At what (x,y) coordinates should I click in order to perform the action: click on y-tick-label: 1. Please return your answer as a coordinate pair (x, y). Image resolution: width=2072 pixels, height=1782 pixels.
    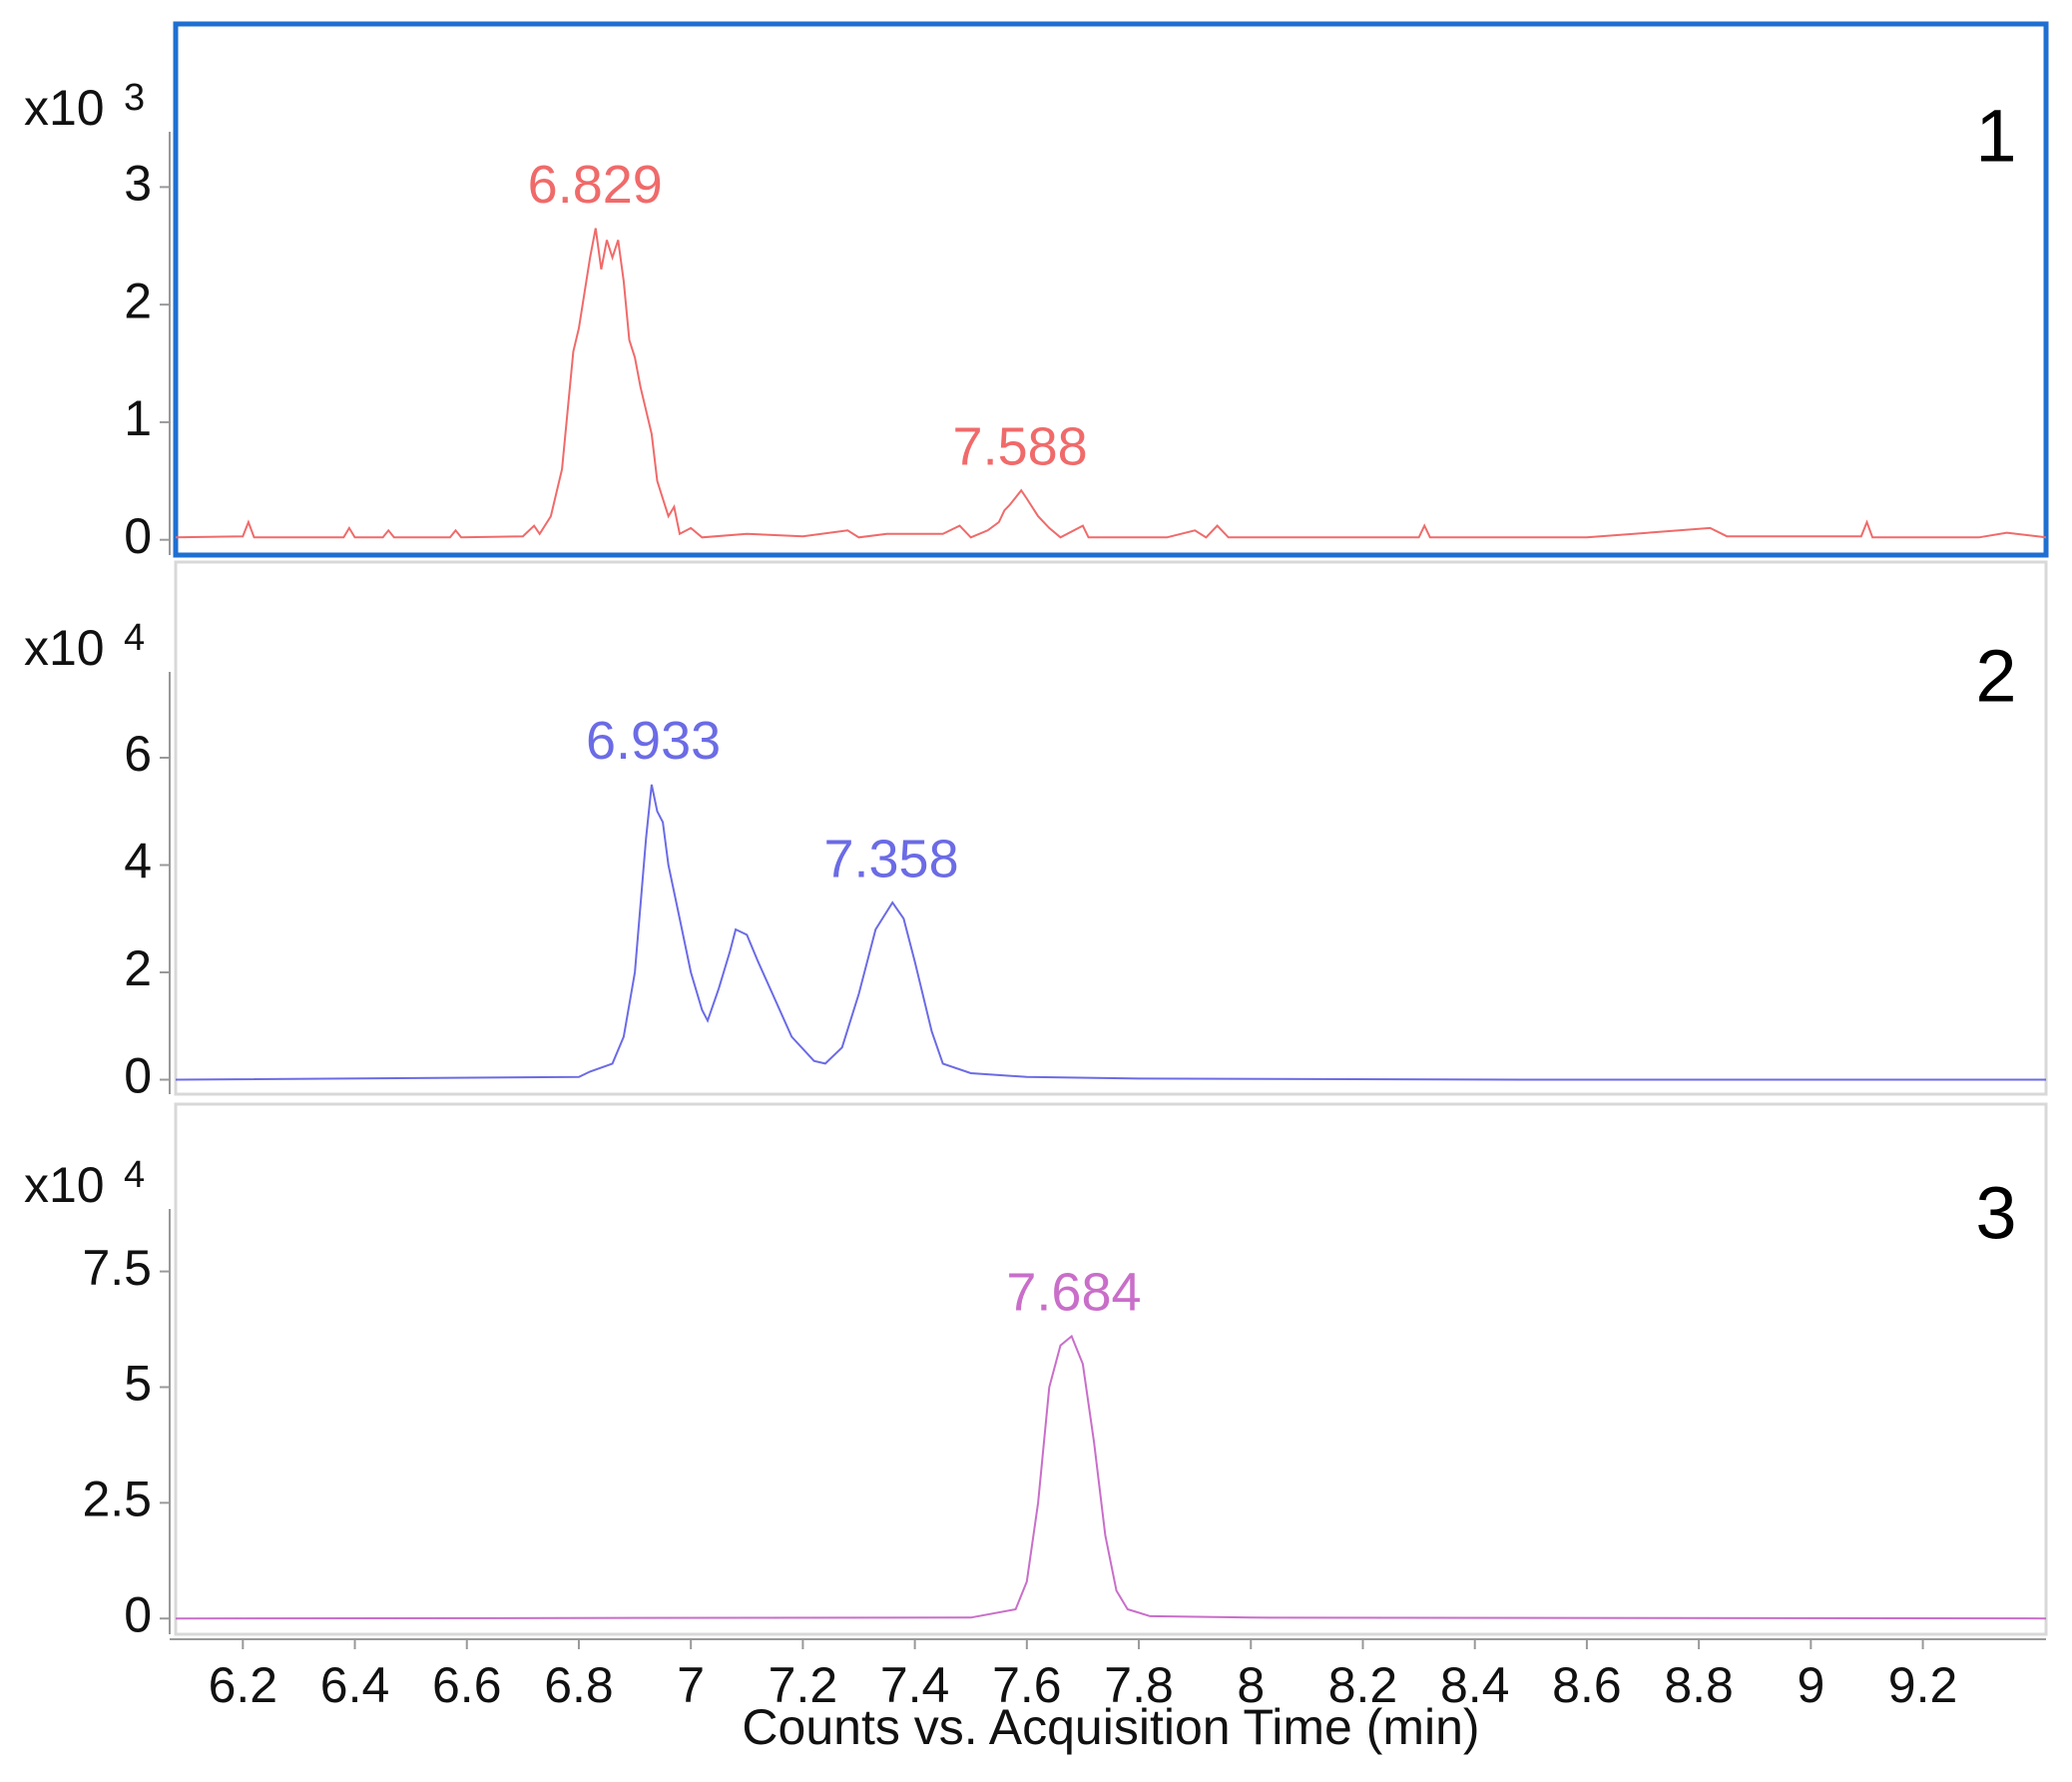
    Looking at the image, I should click on (138, 418).